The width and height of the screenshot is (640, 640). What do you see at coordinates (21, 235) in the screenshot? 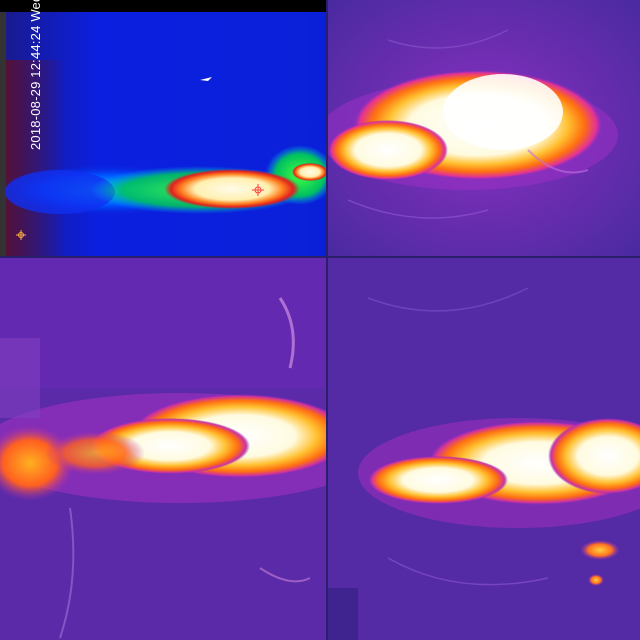
I see `crosshair-marker-corner` at bounding box center [21, 235].